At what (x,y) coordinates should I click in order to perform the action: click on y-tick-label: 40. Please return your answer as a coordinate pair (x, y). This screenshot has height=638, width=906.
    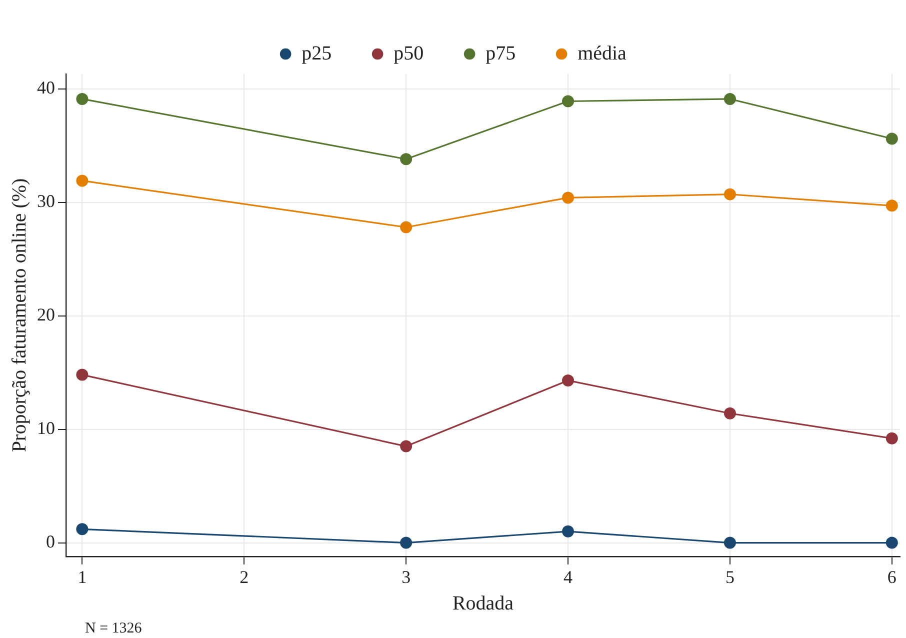
    Looking at the image, I should click on (46, 87).